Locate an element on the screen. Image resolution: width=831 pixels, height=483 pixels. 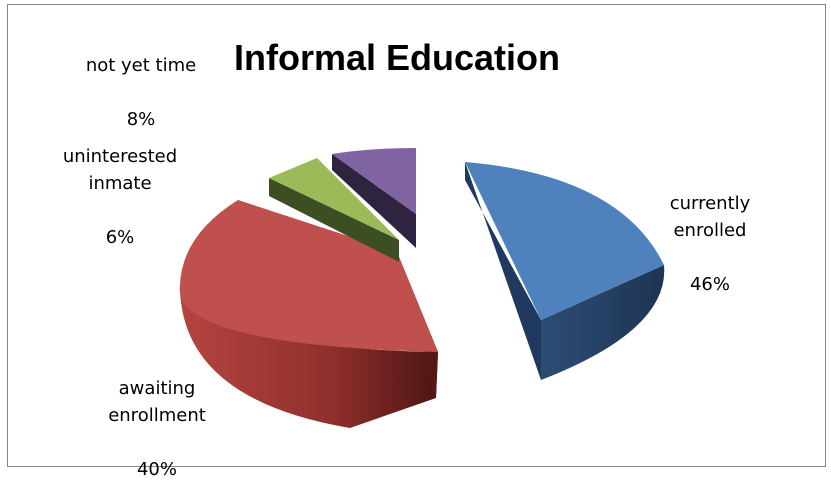
label-uninterested-inmate-pct: 6% is located at coordinates (120, 237).